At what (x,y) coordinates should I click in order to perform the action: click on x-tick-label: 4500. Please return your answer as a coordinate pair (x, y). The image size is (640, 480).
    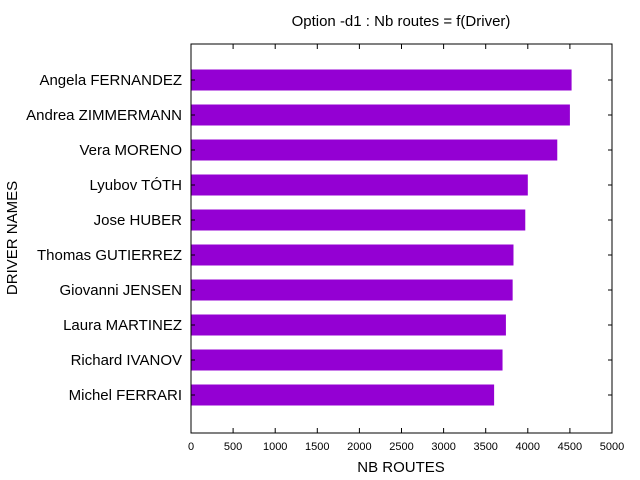
    Looking at the image, I should click on (570, 447).